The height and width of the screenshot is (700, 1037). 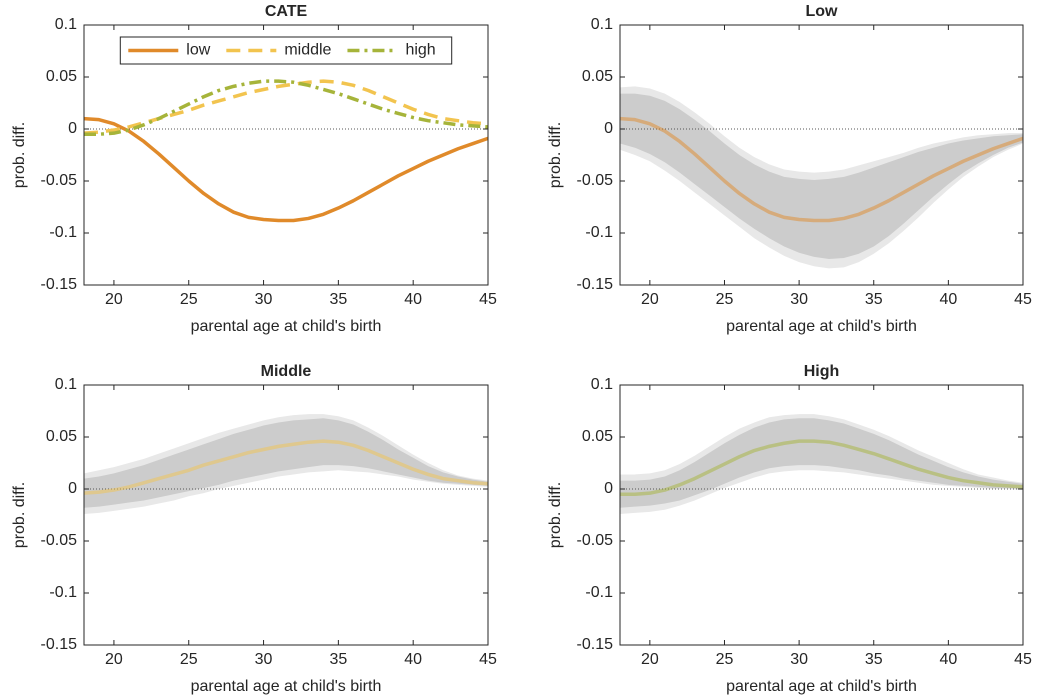 I want to click on legend: low middle high, so click(x=286, y=50).